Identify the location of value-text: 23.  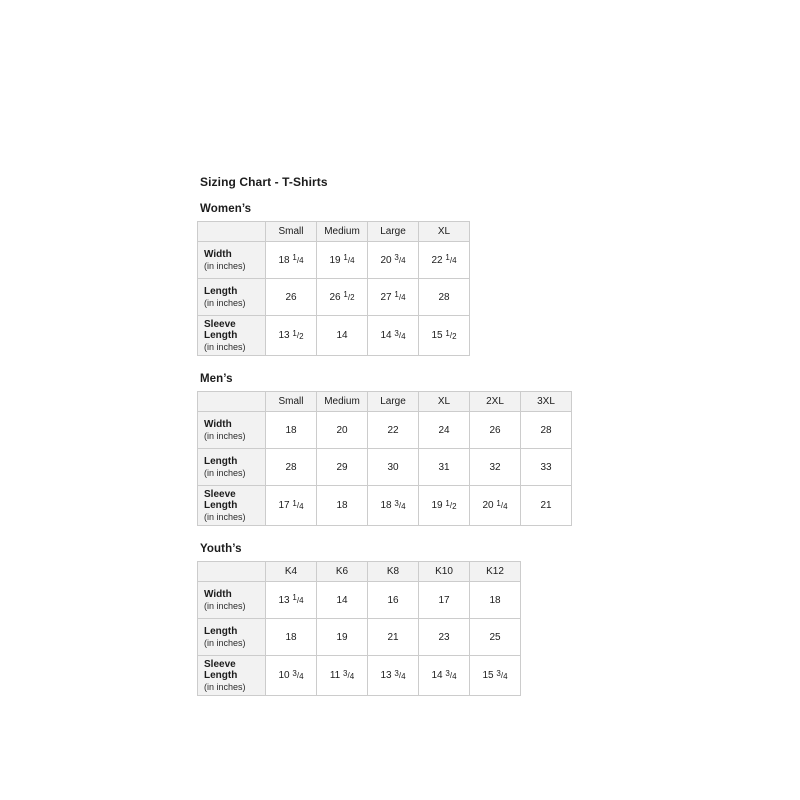
(444, 637).